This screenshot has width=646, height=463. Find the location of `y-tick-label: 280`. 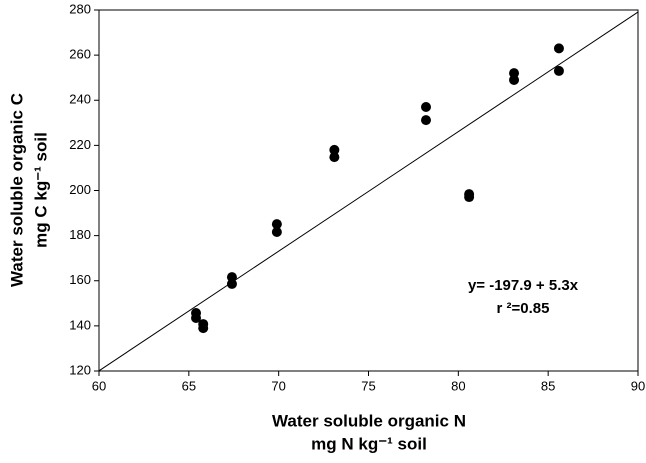

y-tick-label: 280 is located at coordinates (80, 8).